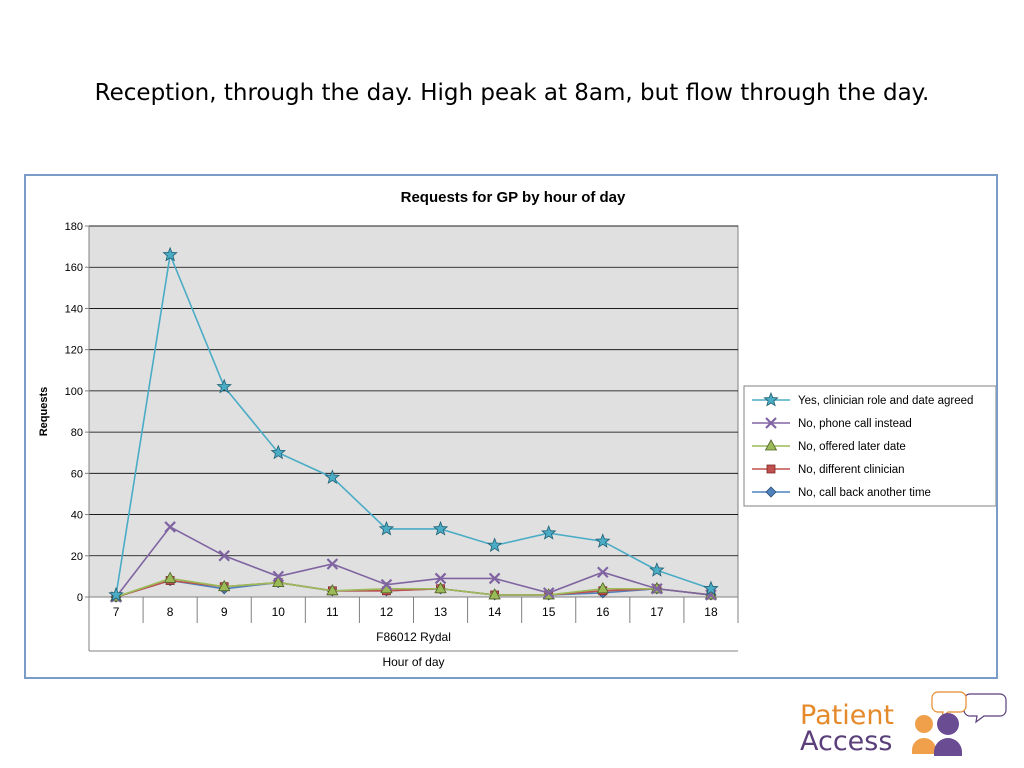  I want to click on x-tick-label: 18, so click(711, 612).